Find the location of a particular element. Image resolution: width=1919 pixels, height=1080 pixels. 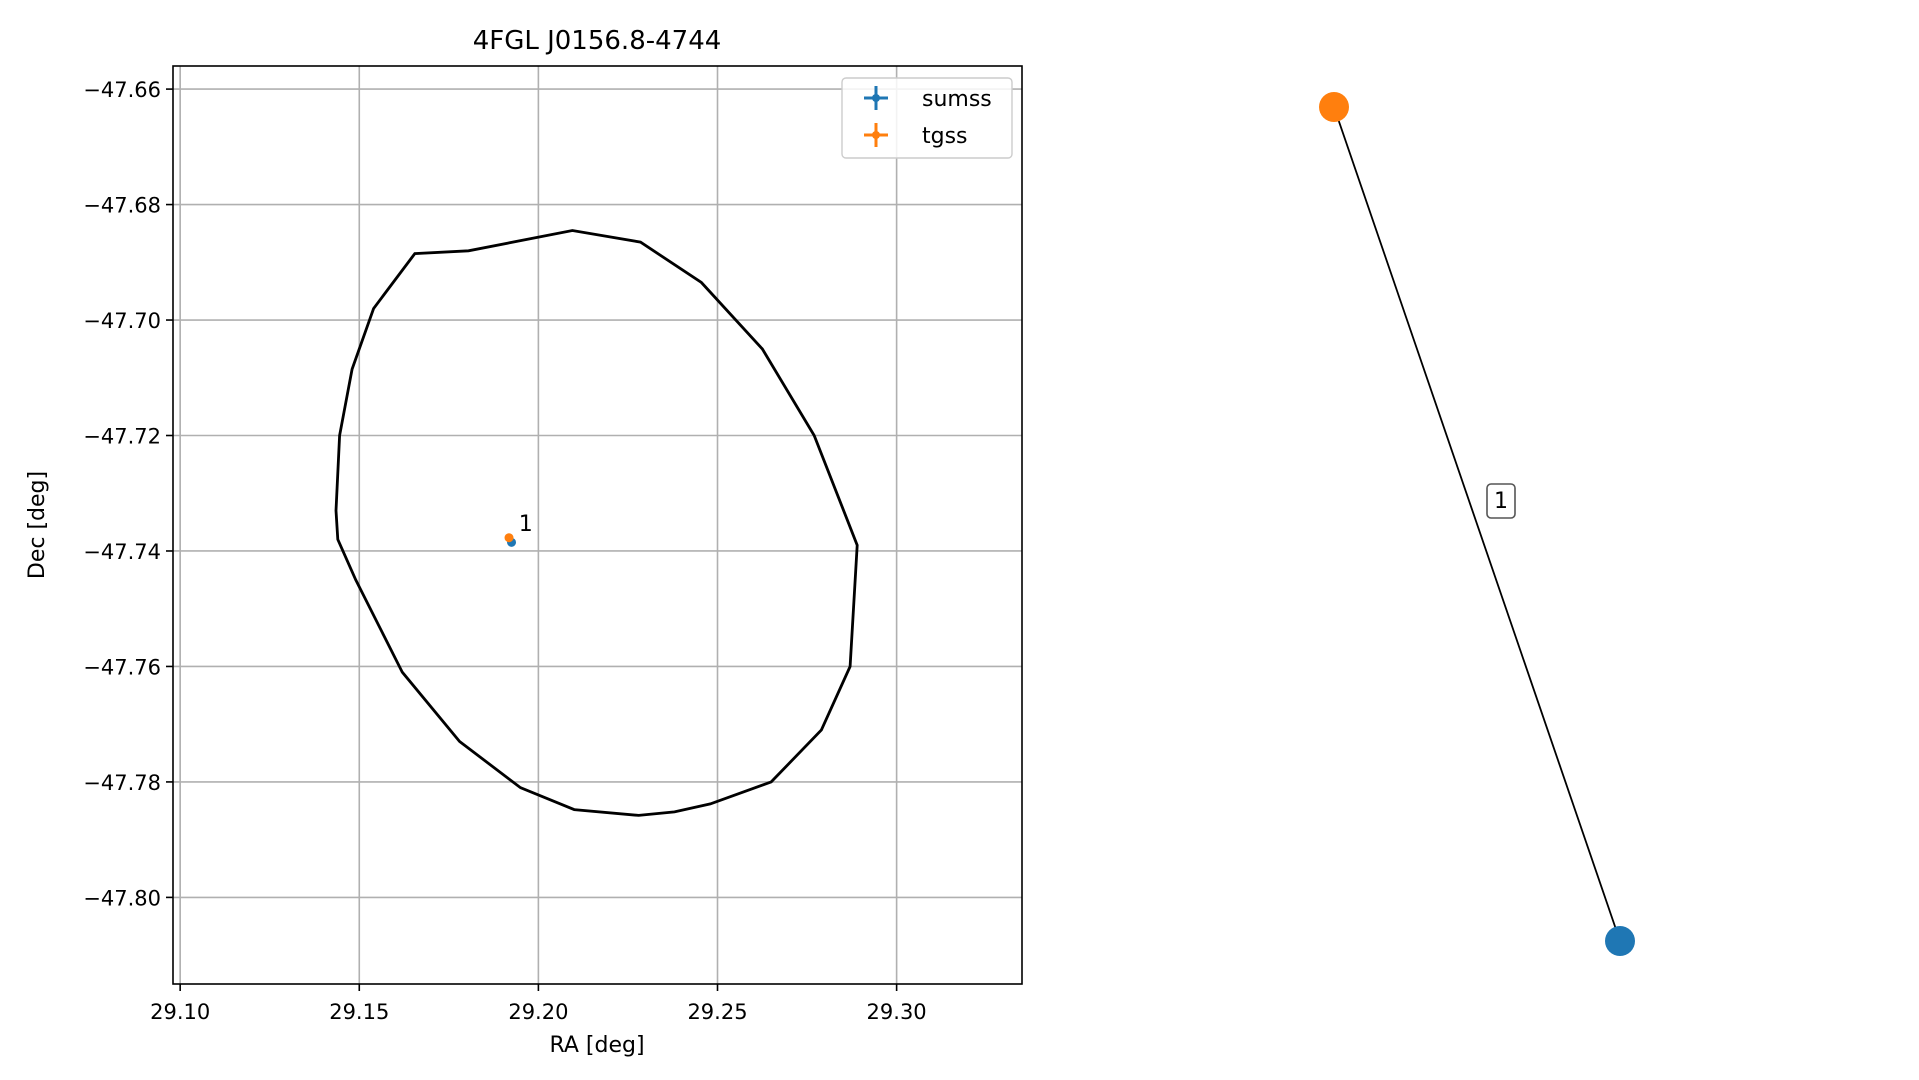

x-ticks: 29.10 29.15 29.20 29.25 29.30 is located at coordinates (538, 1004).